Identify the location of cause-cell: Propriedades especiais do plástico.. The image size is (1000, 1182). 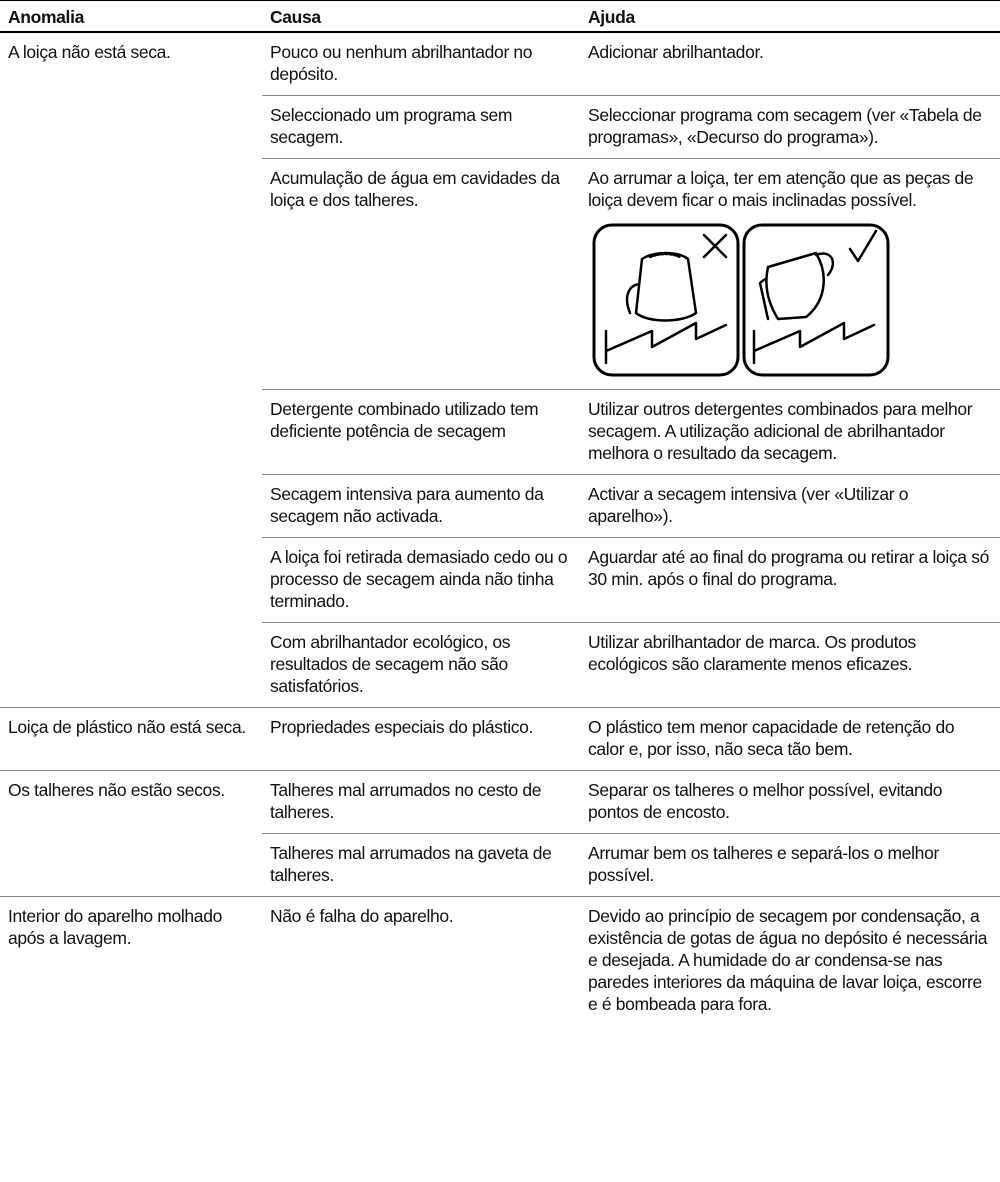
(421, 739).